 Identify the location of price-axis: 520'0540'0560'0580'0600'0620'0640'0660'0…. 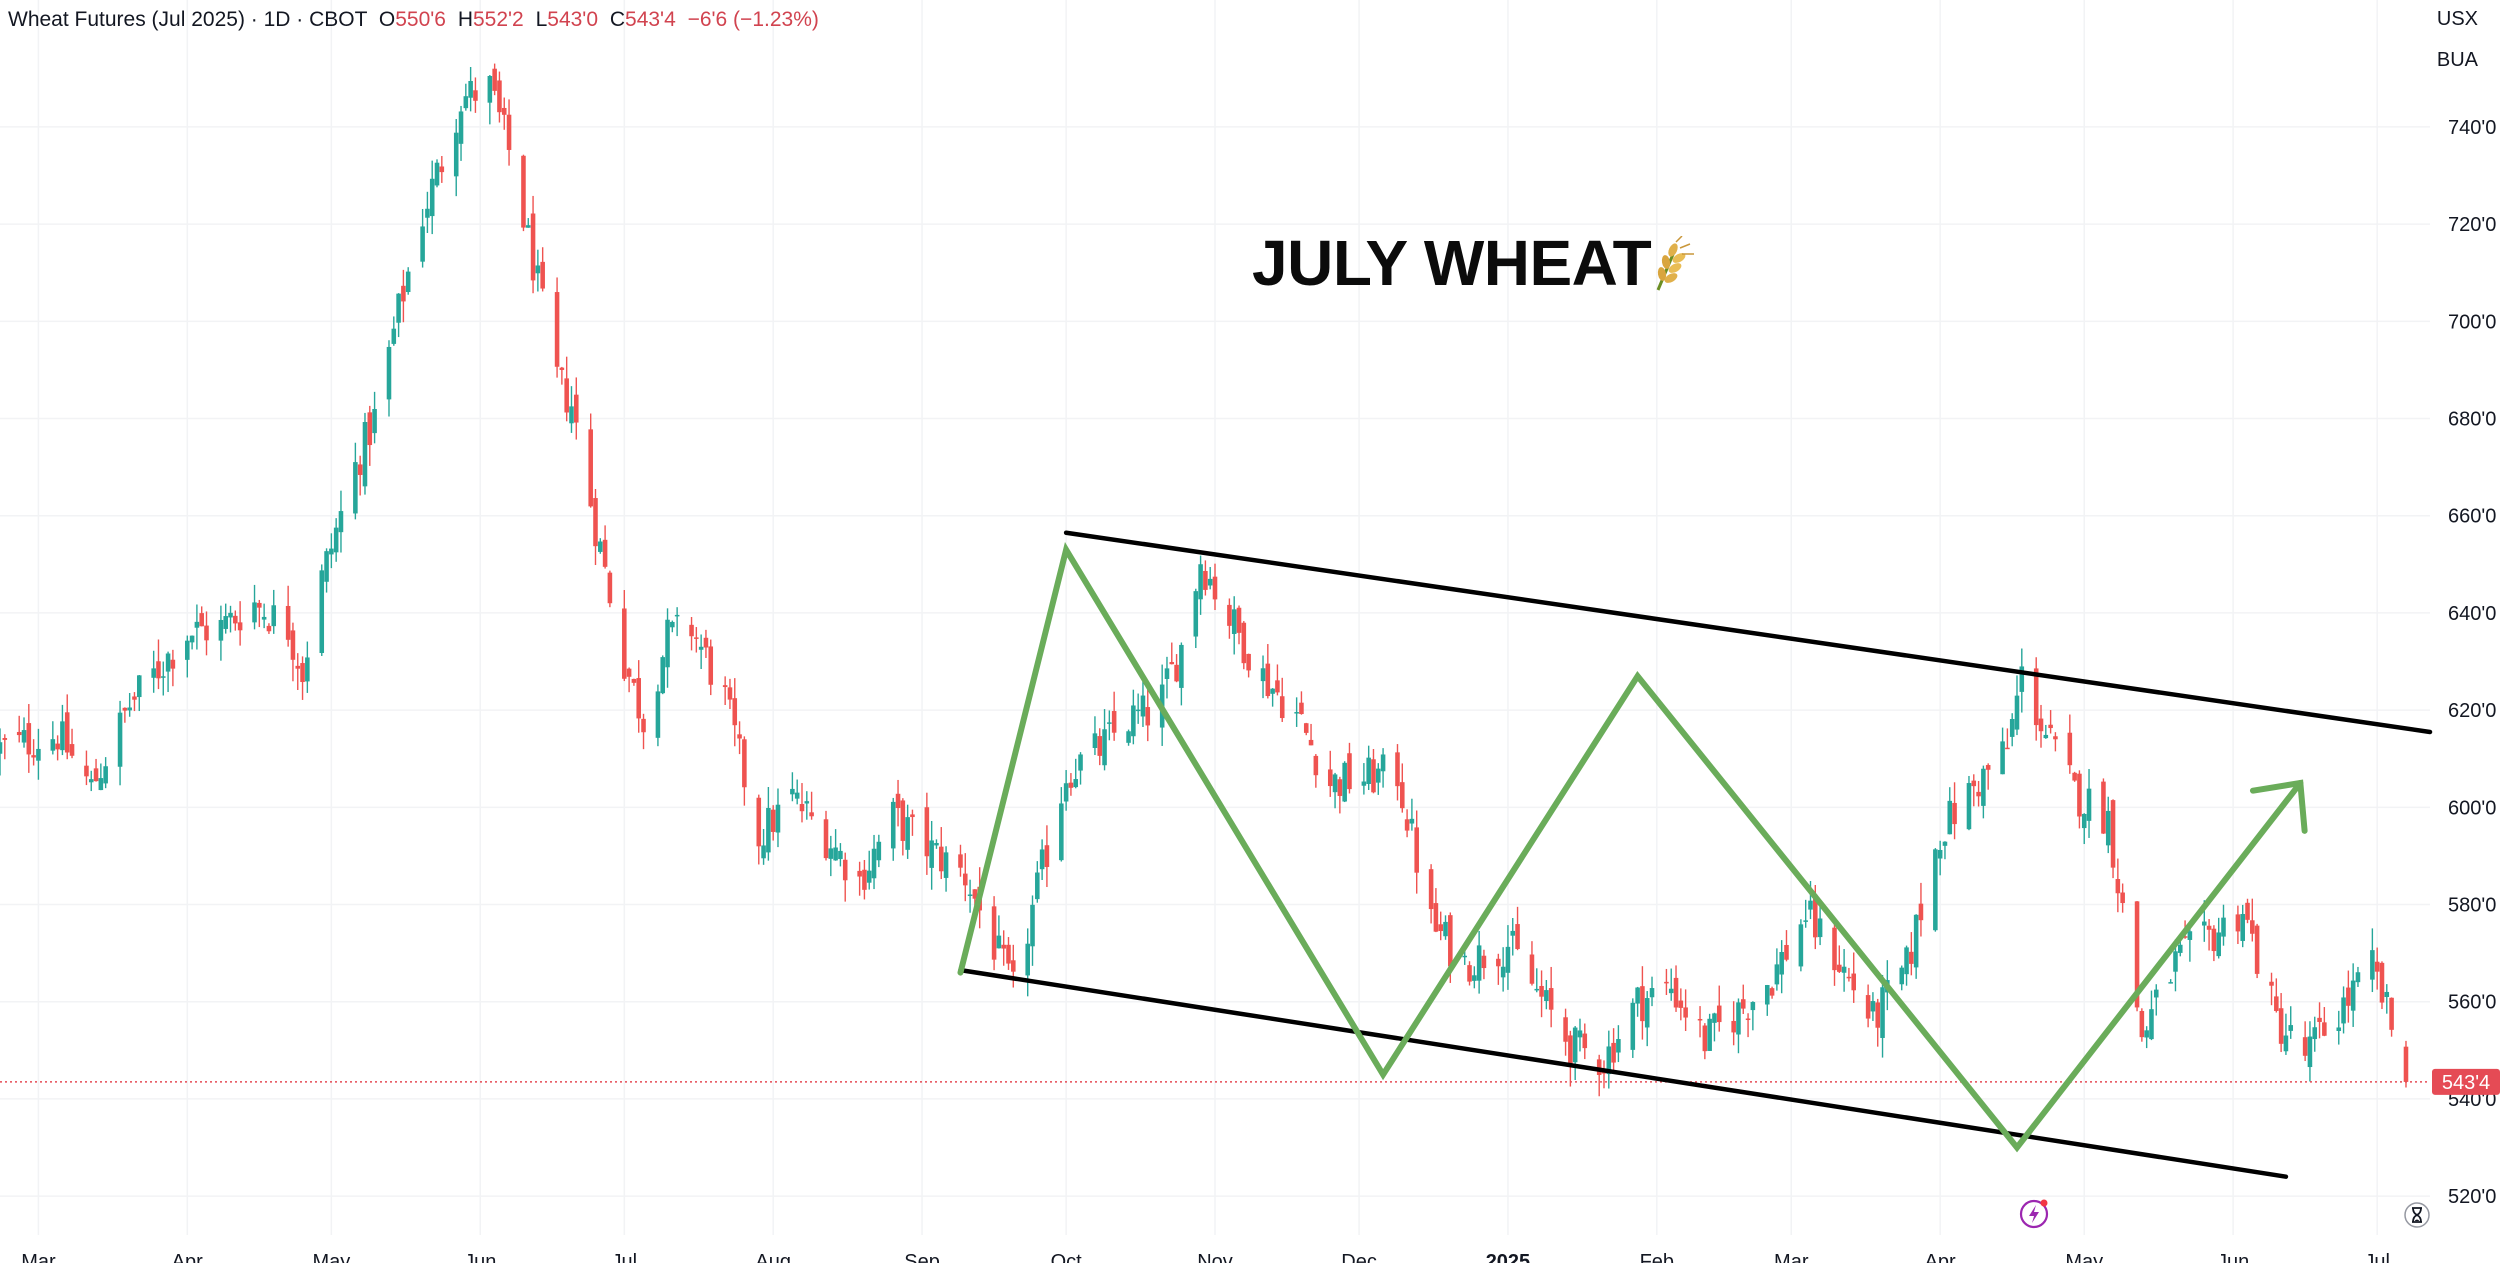
(2466, 662).